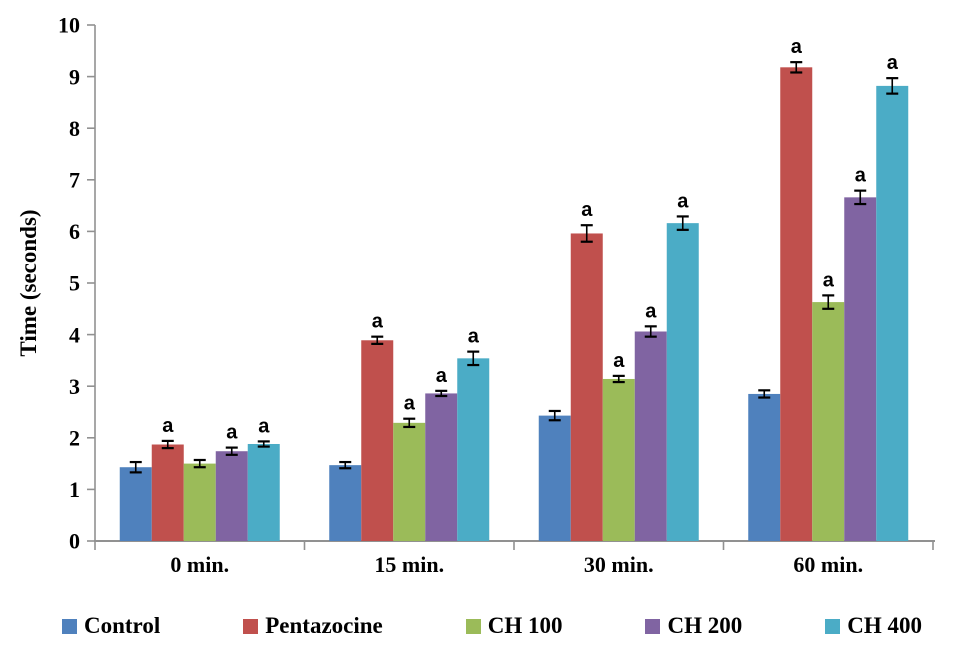  Describe the element at coordinates (705, 625) in the screenshot. I see `legend-label: CH 200` at that location.